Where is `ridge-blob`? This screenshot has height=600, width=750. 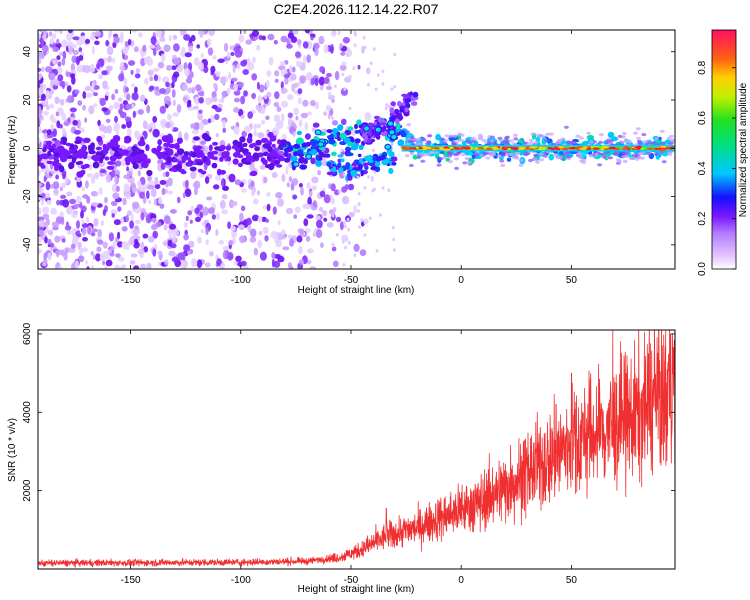 ridge-blob is located at coordinates (309, 156).